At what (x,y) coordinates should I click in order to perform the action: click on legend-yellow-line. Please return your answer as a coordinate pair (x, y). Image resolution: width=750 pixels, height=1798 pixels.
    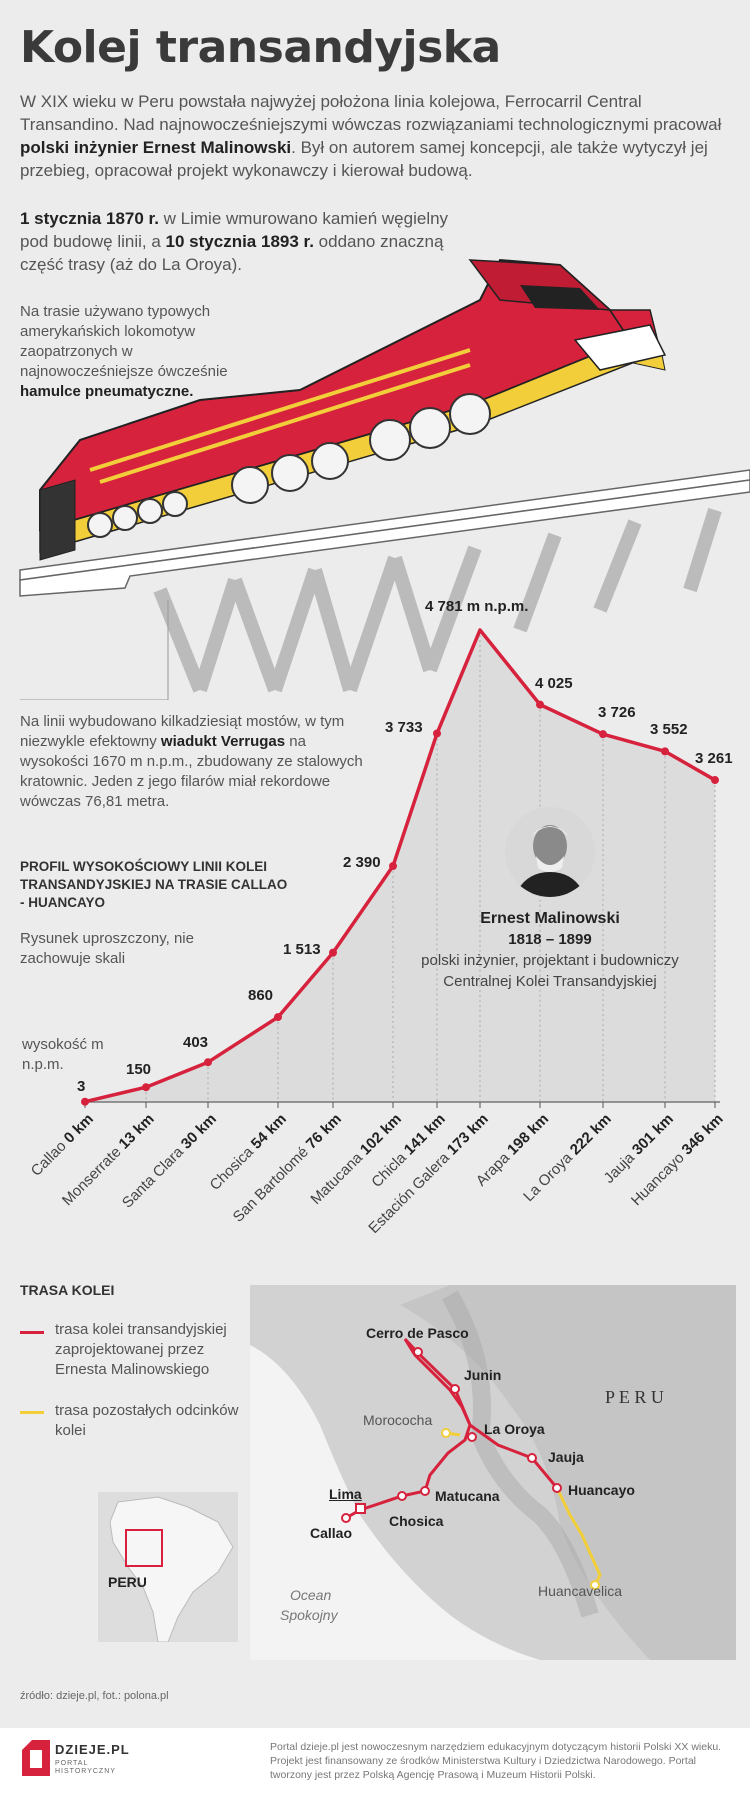
    Looking at the image, I should click on (32, 1412).